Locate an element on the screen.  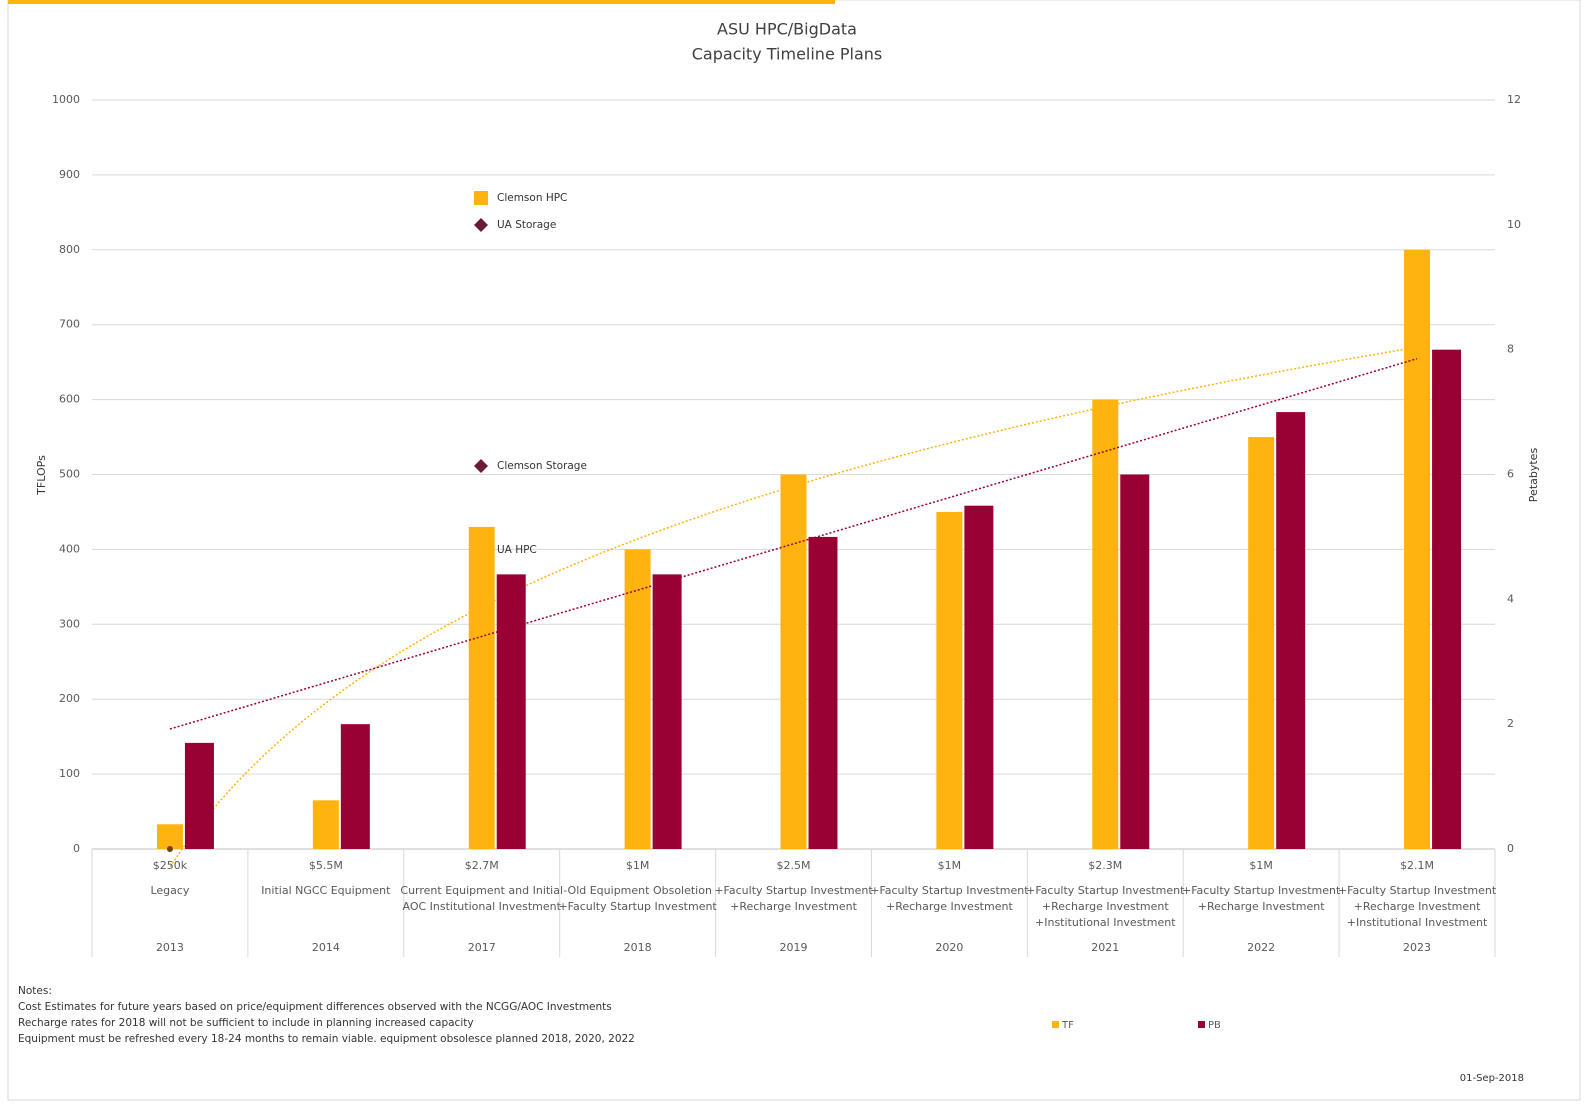
annotation: UA HPC is located at coordinates (517, 550).